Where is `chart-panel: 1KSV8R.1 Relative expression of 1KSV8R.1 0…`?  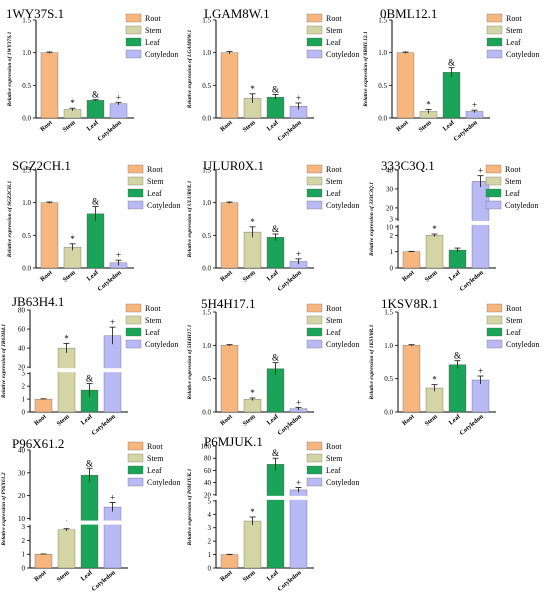 chart-panel: 1KSV8R.1 Relative expression of 1KSV8R.1 0… is located at coordinates (454, 366).